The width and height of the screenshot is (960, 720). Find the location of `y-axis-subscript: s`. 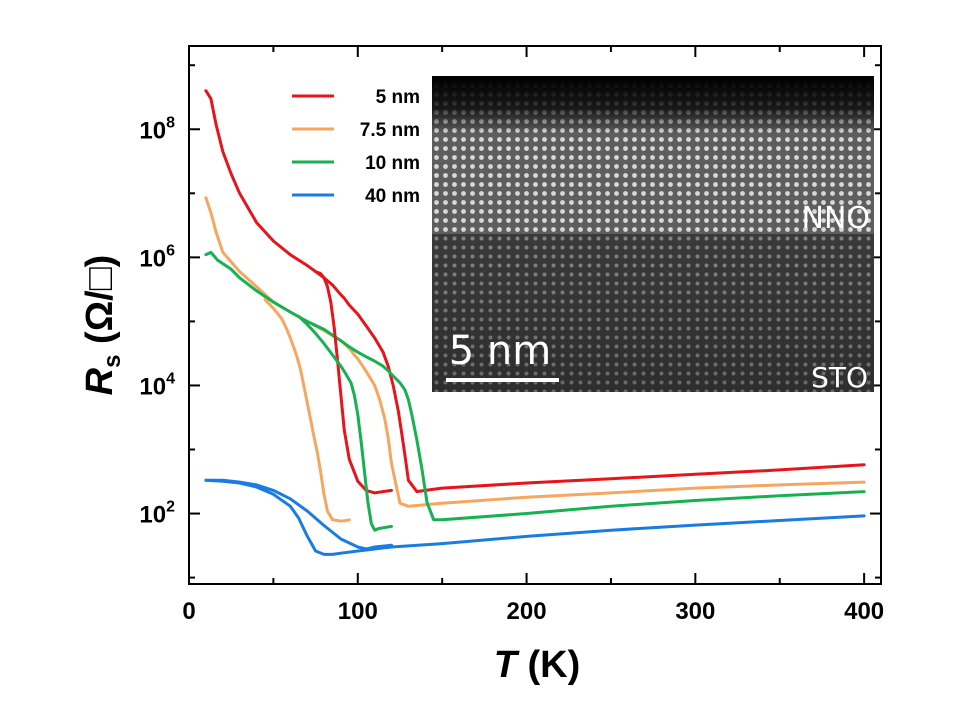

y-axis-subscript: s is located at coordinates (112, 361).